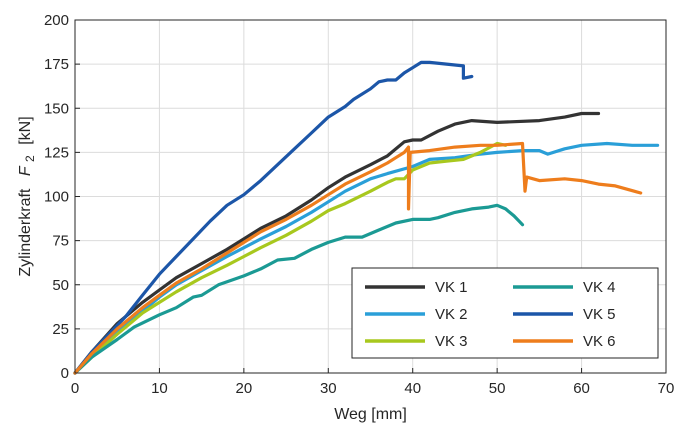  What do you see at coordinates (505, 313) in the screenshot?
I see `legend: VK 1 VK 4 VK 2 VK 5 VK 3 VK 6` at bounding box center [505, 313].